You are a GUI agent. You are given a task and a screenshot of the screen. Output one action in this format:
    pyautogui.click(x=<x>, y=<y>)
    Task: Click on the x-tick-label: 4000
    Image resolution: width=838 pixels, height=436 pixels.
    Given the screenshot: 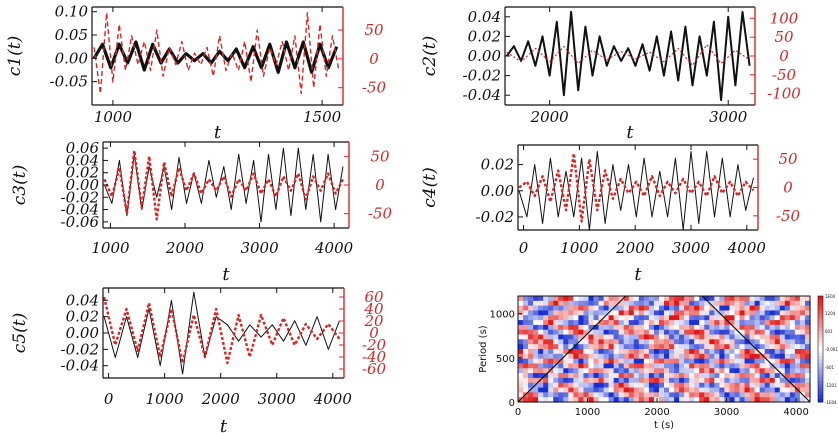 What is the action you would take?
    pyautogui.click(x=795, y=412)
    